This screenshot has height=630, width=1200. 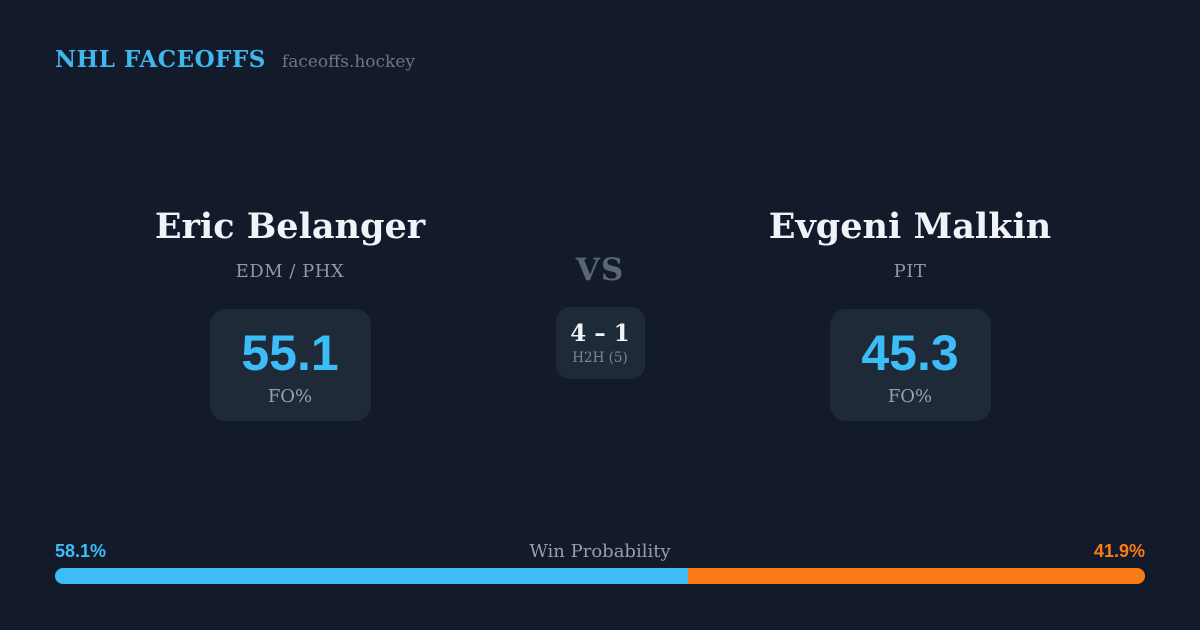 I want to click on player-right-name: Evgeni Malkin, so click(x=910, y=226).